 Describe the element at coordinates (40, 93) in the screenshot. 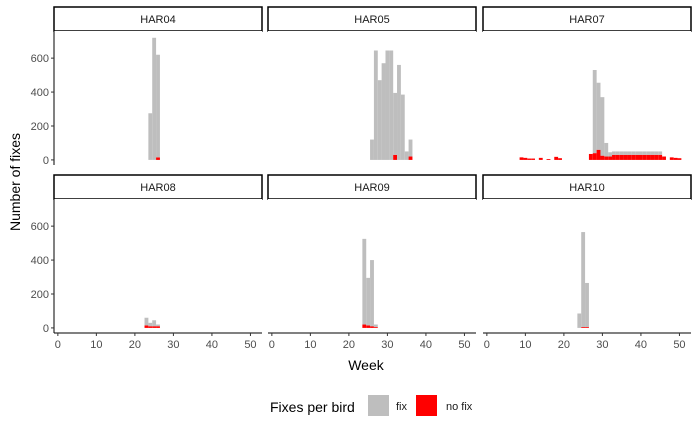

I see `y-tick-label-har04-400: 400` at that location.